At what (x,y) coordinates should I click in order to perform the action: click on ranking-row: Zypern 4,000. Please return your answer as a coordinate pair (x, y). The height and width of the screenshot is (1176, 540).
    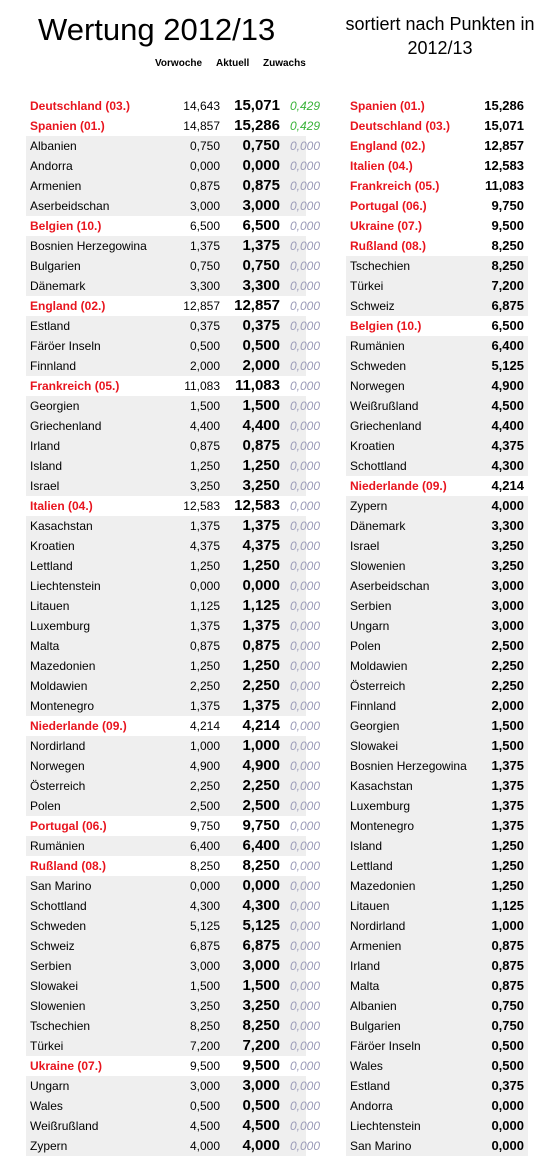
    Looking at the image, I should click on (437, 506).